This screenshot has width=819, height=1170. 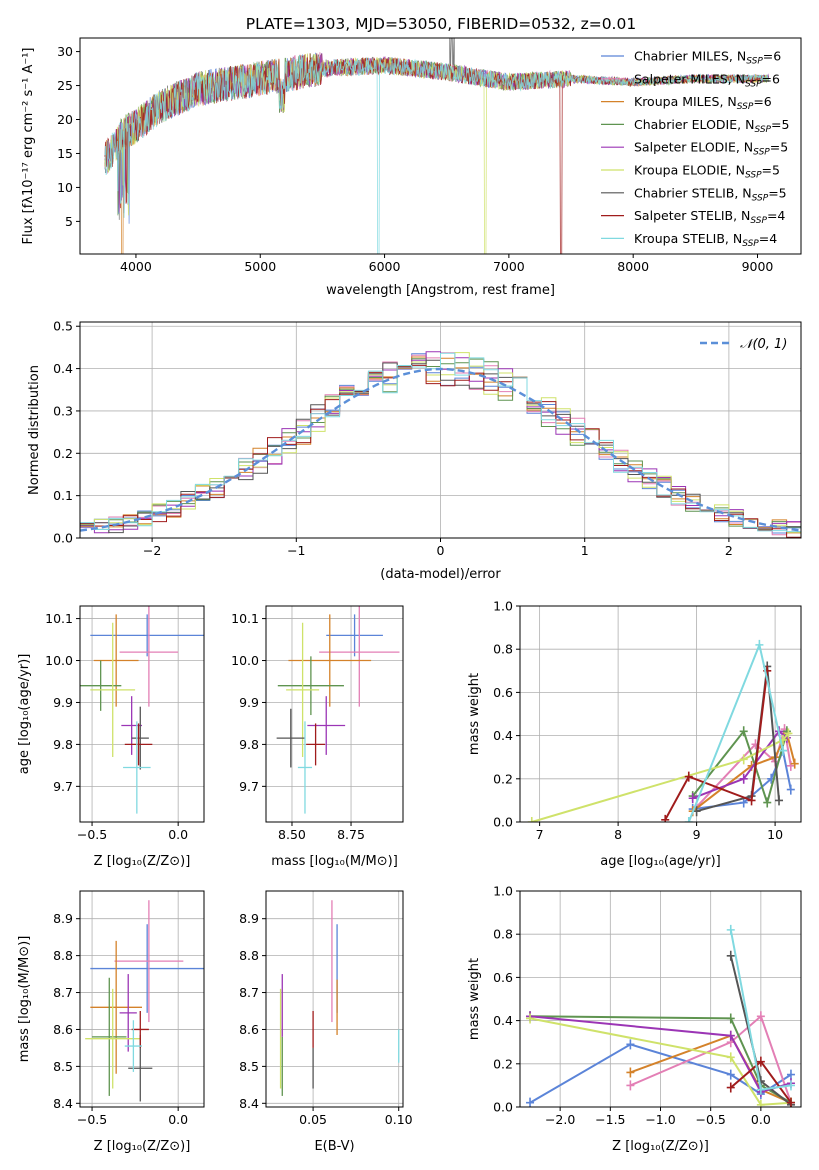 I want to click on legend-label-chabrier-miles: Chabrier MILES, NSSP=6, so click(x=707, y=58).